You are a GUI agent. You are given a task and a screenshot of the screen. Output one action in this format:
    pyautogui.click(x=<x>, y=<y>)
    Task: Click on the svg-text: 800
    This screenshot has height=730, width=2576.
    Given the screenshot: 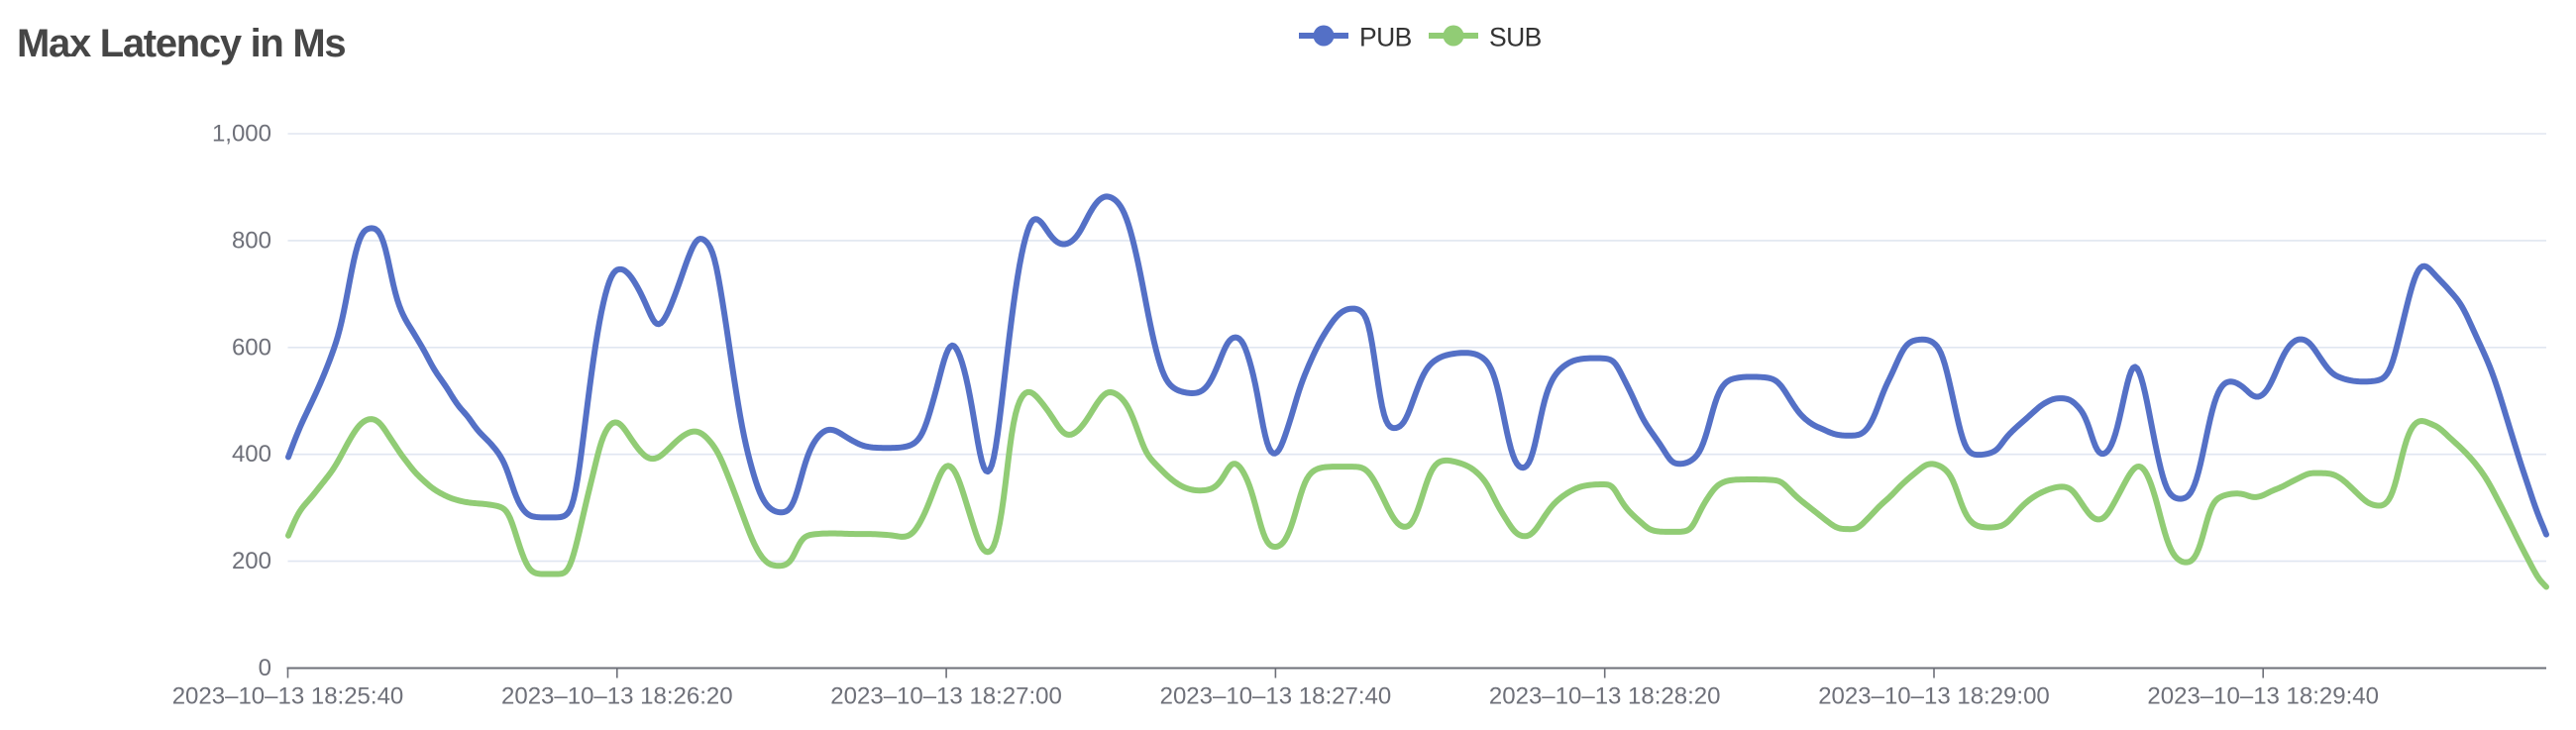 What is the action you would take?
    pyautogui.click(x=251, y=240)
    